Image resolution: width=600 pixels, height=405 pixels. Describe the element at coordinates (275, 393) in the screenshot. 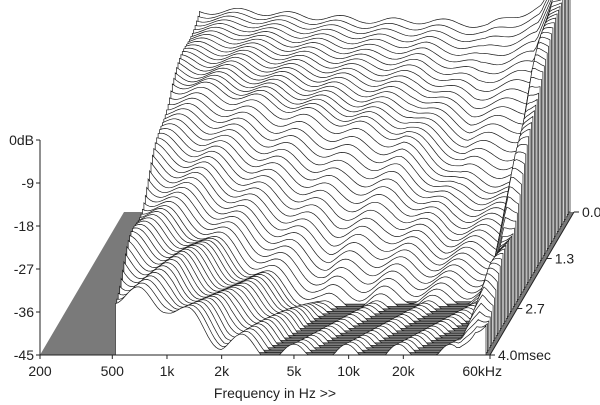

I see `frequency-axis-label: Frequency in Hz >>` at that location.